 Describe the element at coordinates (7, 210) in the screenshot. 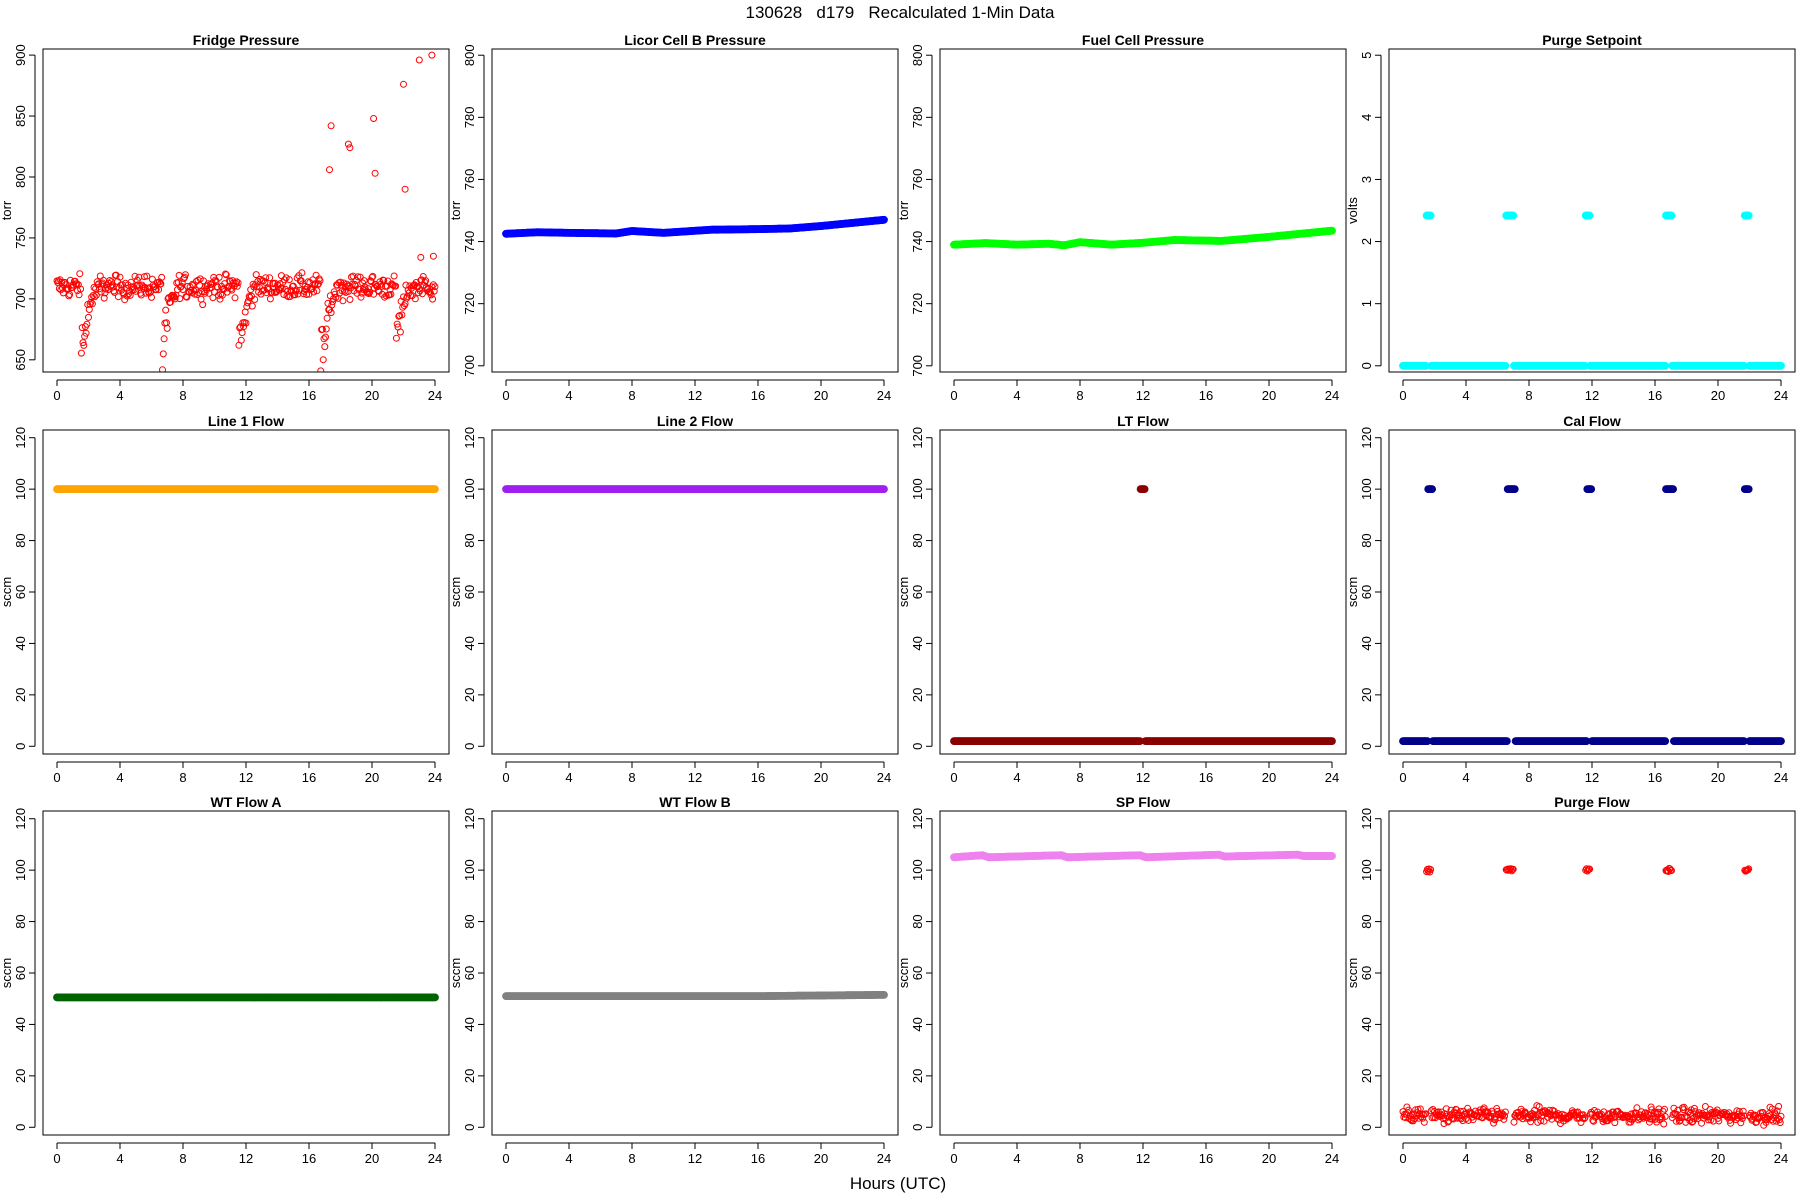

I see `y-axis-label: torr` at that location.